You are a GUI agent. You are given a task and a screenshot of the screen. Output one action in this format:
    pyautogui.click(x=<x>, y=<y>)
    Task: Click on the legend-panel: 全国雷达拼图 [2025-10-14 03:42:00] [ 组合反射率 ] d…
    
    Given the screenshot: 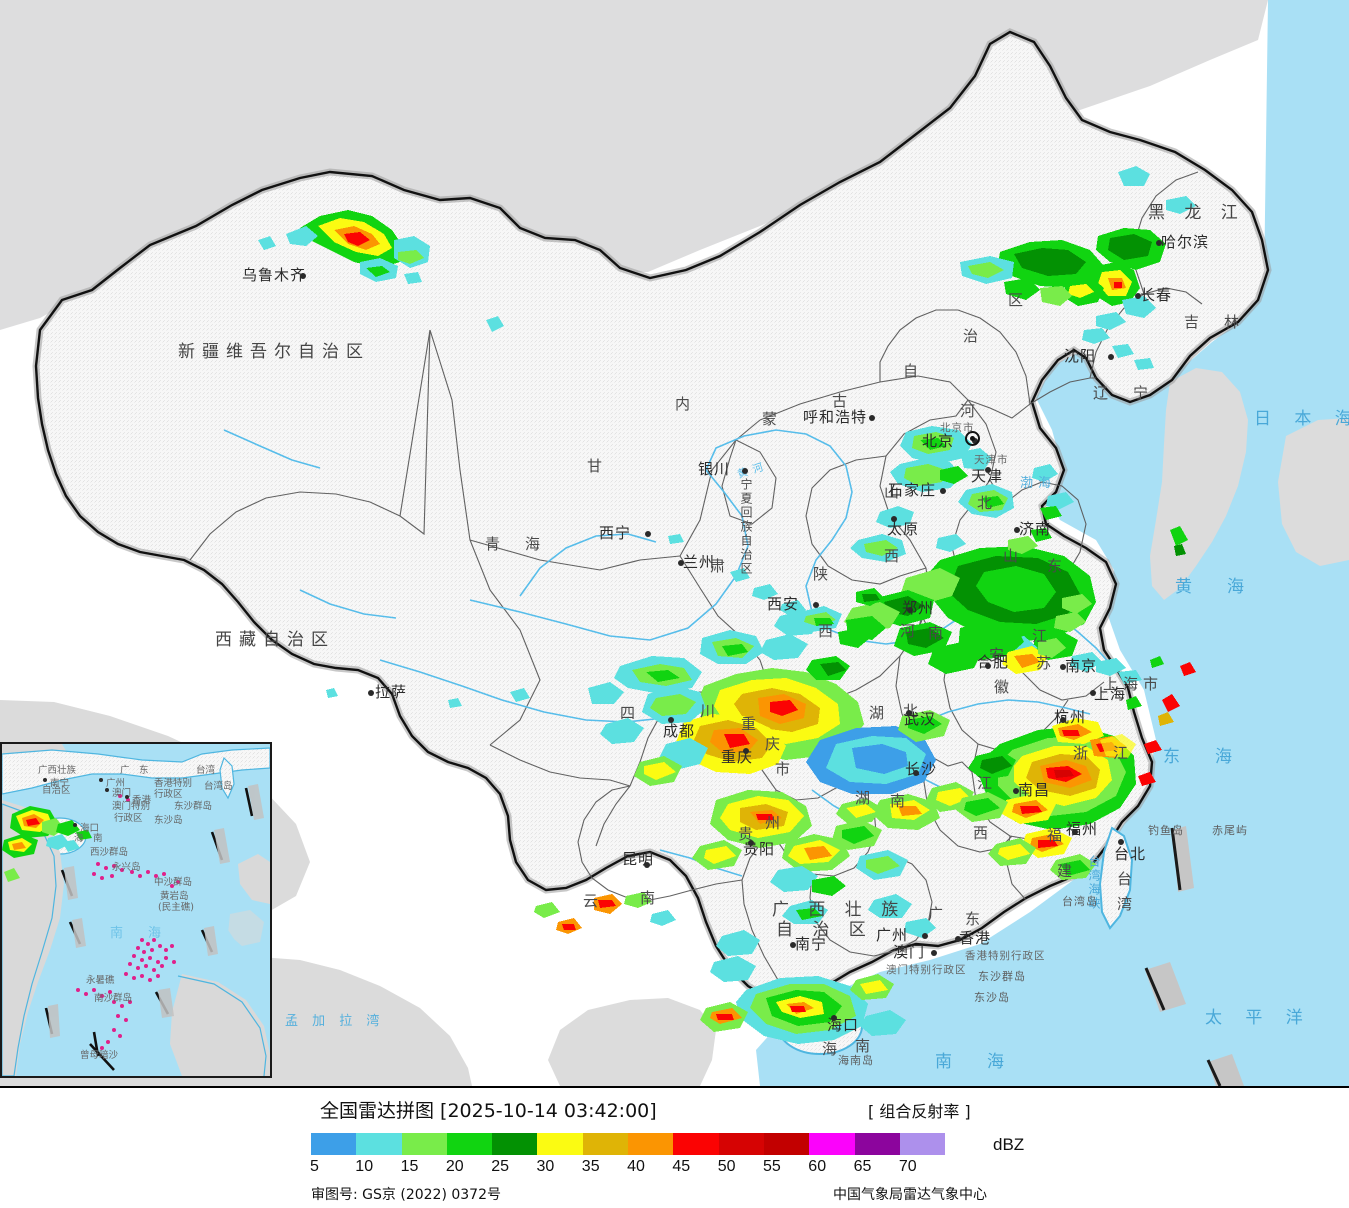 What is the action you would take?
    pyautogui.click(x=674, y=1147)
    